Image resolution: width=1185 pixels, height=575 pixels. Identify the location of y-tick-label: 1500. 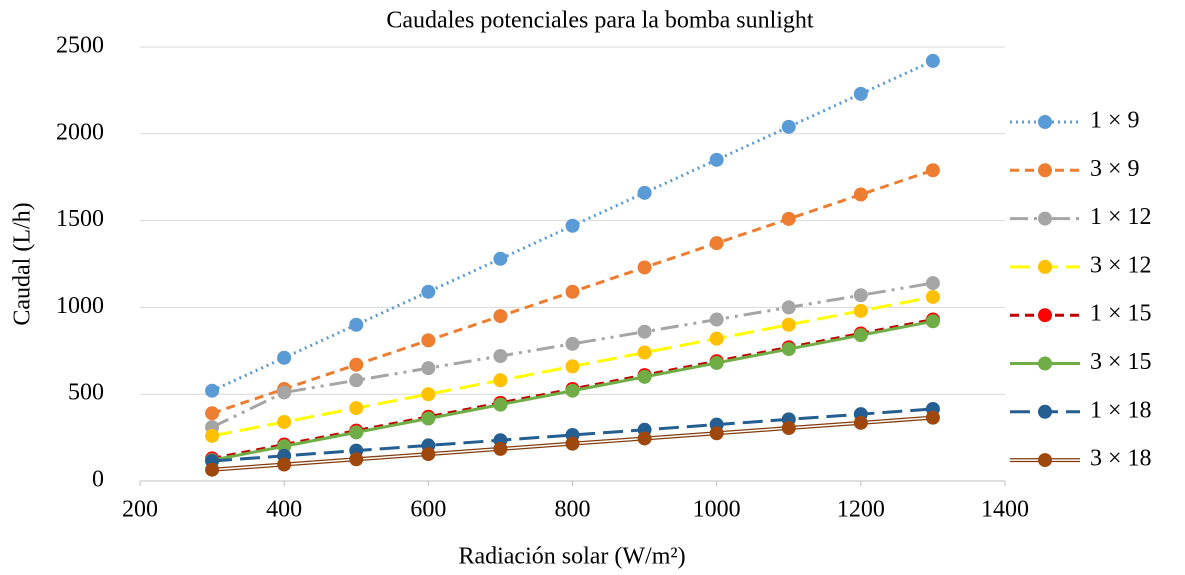
(80, 219).